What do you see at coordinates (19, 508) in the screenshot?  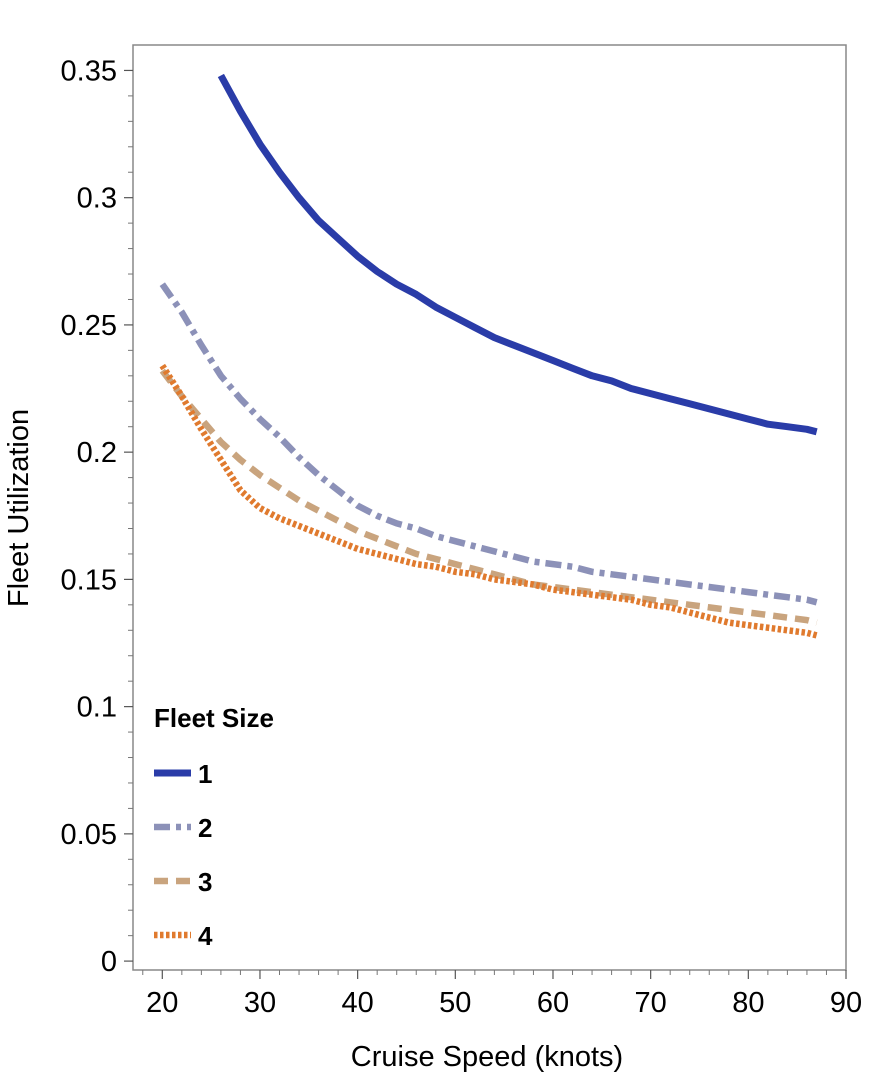 I see `y-axis-title: Fleet Utilization` at bounding box center [19, 508].